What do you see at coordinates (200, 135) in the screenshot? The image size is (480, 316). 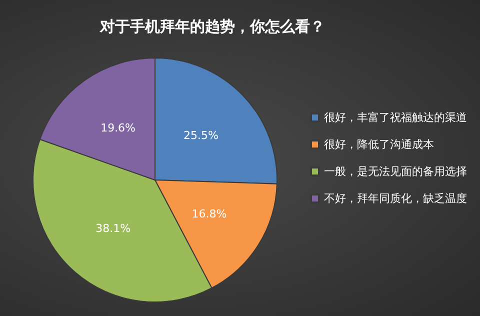 I see `data-label: 25.5%` at bounding box center [200, 135].